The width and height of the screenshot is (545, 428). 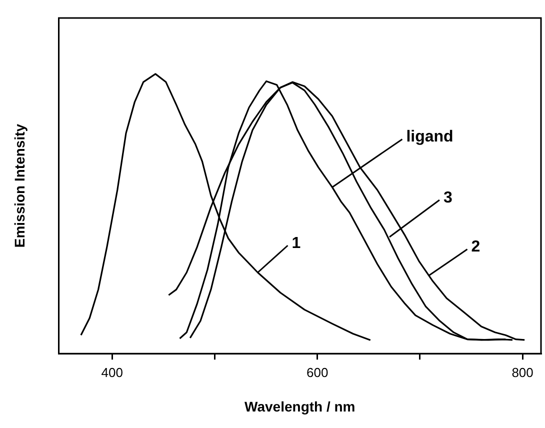 What do you see at coordinates (112, 372) in the screenshot?
I see `x-tick-label: 400` at bounding box center [112, 372].